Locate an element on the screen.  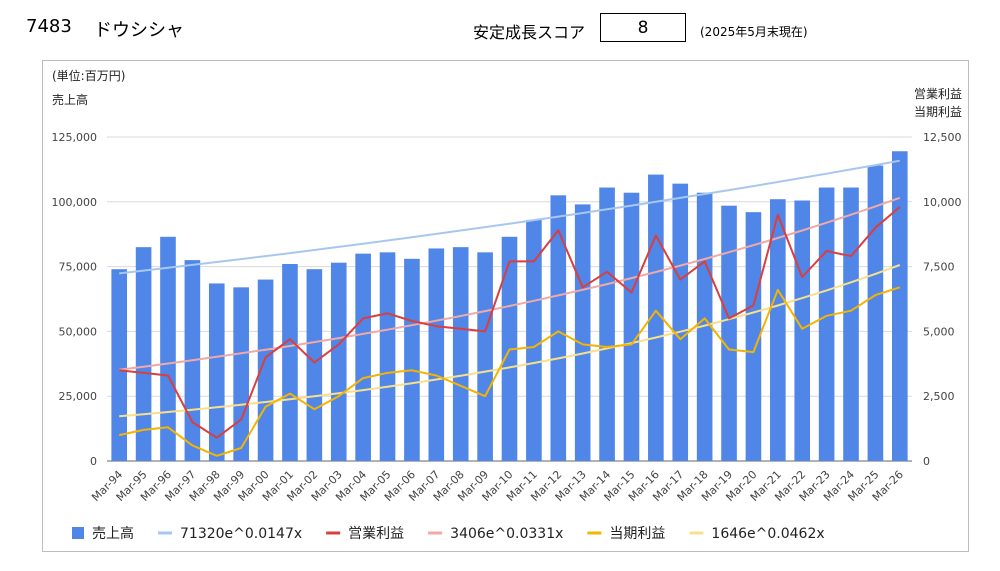
y-tick-label-left: 0 is located at coordinates (93, 461).